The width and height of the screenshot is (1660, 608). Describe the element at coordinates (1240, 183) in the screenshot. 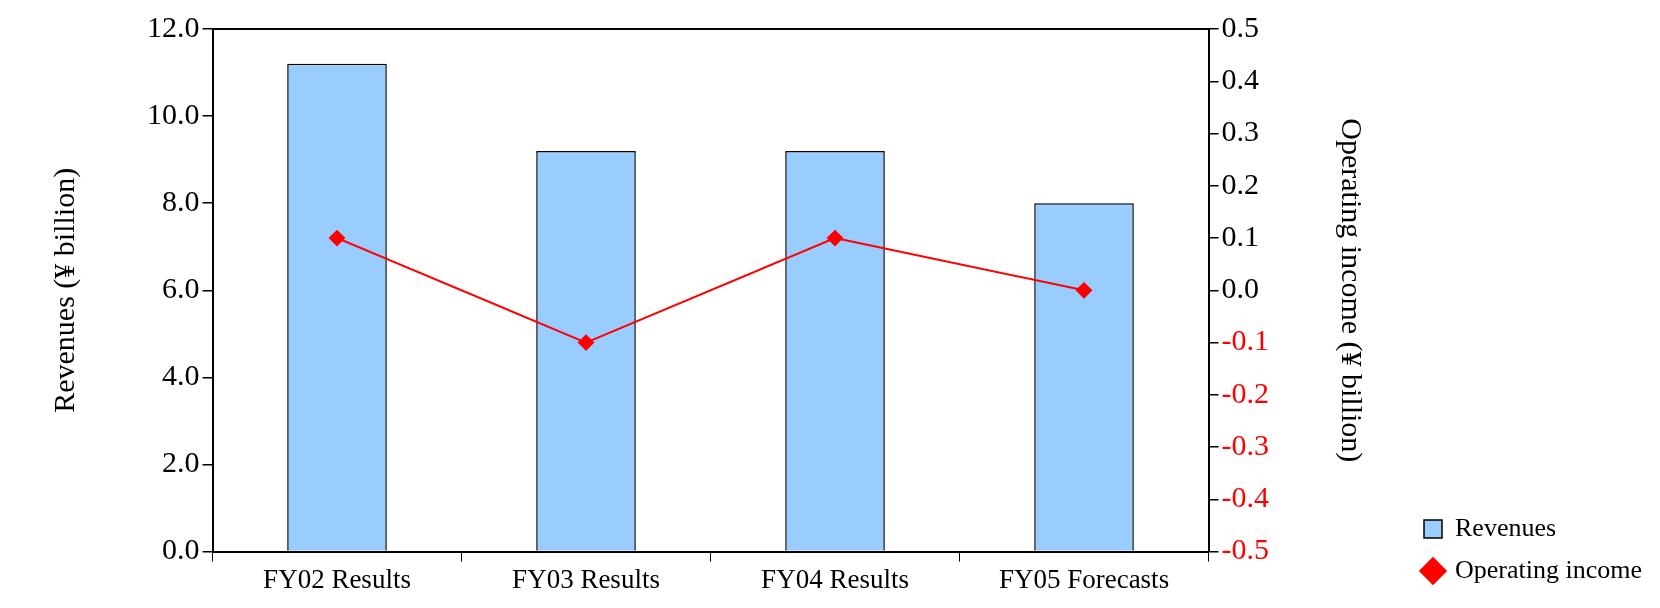

I see `y2-tick-label: 0.2` at that location.